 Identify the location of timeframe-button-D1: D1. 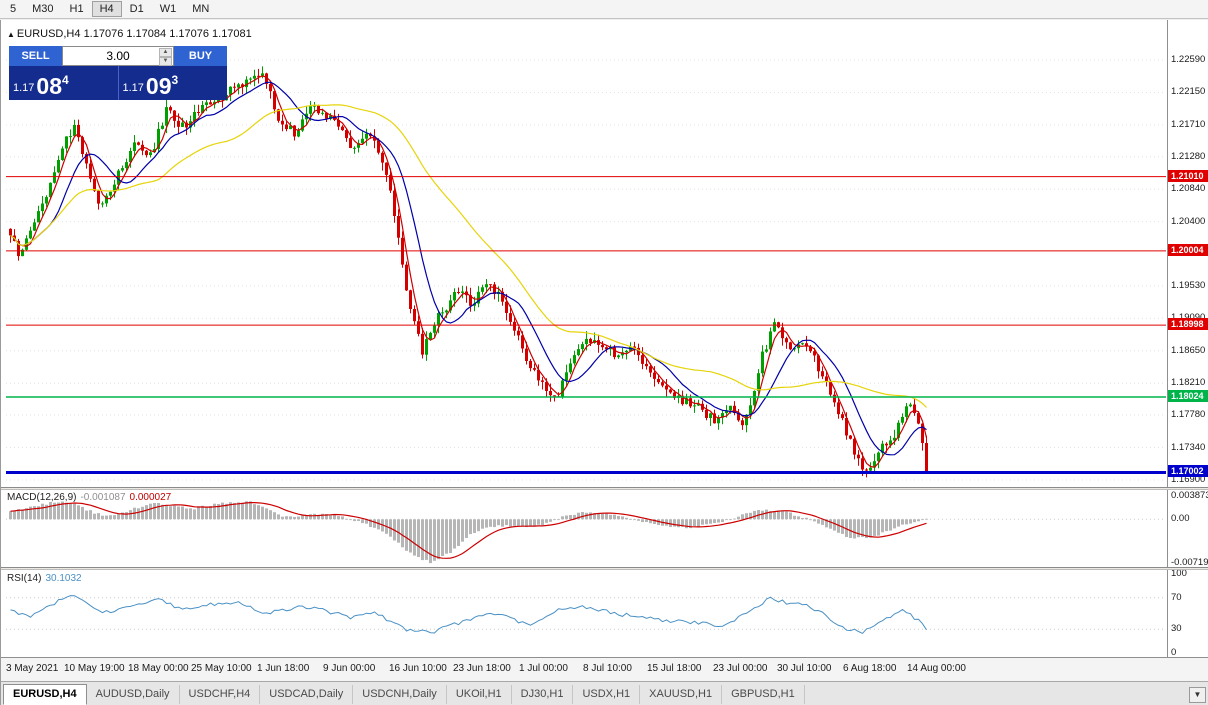
(136, 9).